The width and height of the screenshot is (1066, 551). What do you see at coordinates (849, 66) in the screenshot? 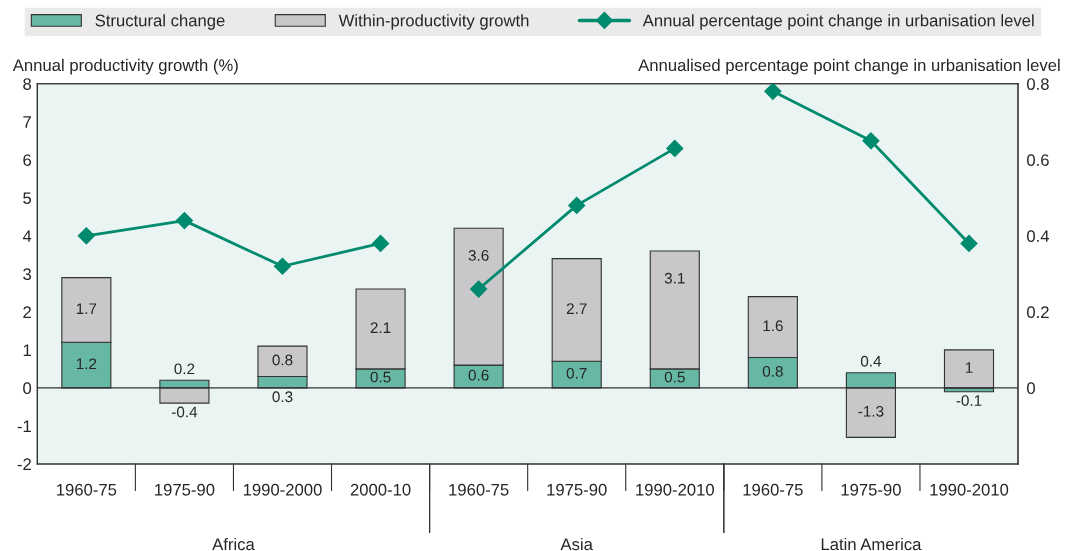
I see `y2-axis-title: Annualised percentage point change in urbanisation level` at bounding box center [849, 66].